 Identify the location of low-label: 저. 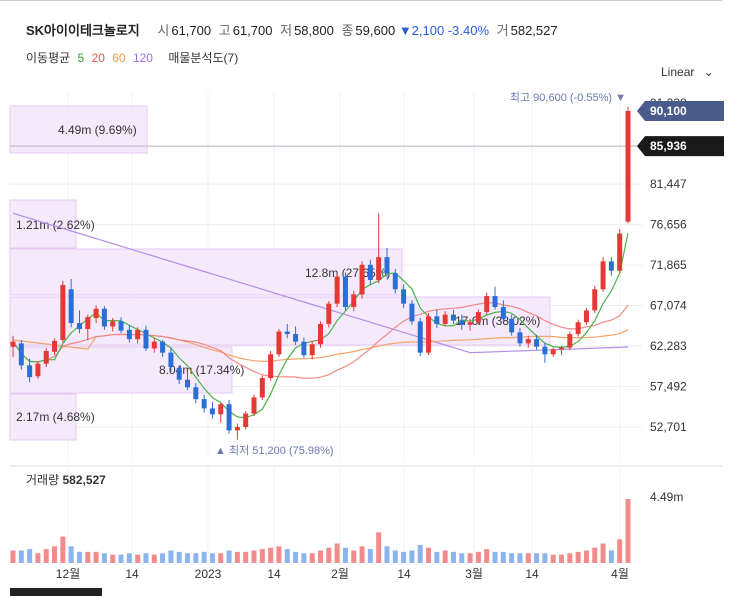
(286, 30).